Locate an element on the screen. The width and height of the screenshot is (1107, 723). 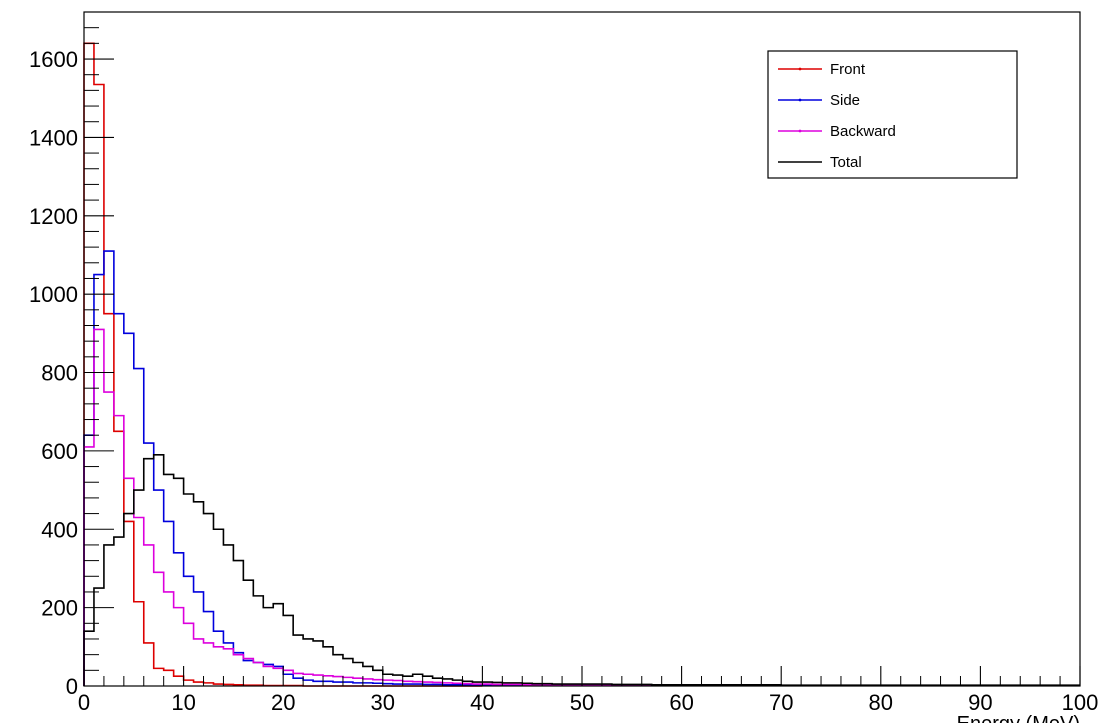
x-tick-label: 10 is located at coordinates (183, 702).